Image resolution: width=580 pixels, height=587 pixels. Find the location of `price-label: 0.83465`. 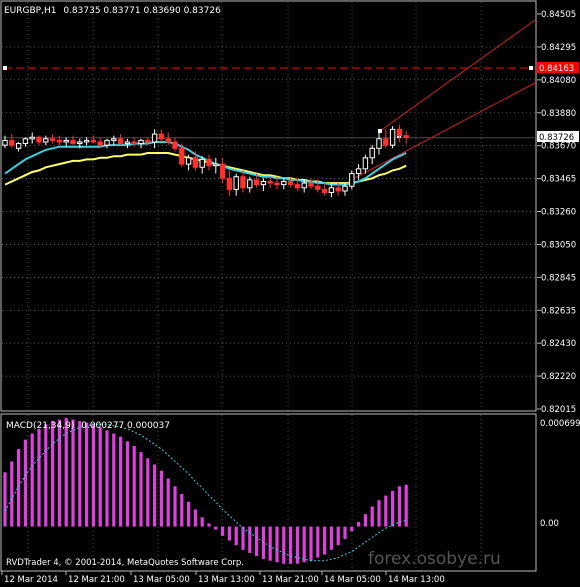

price-label: 0.83465 is located at coordinates (558, 180).